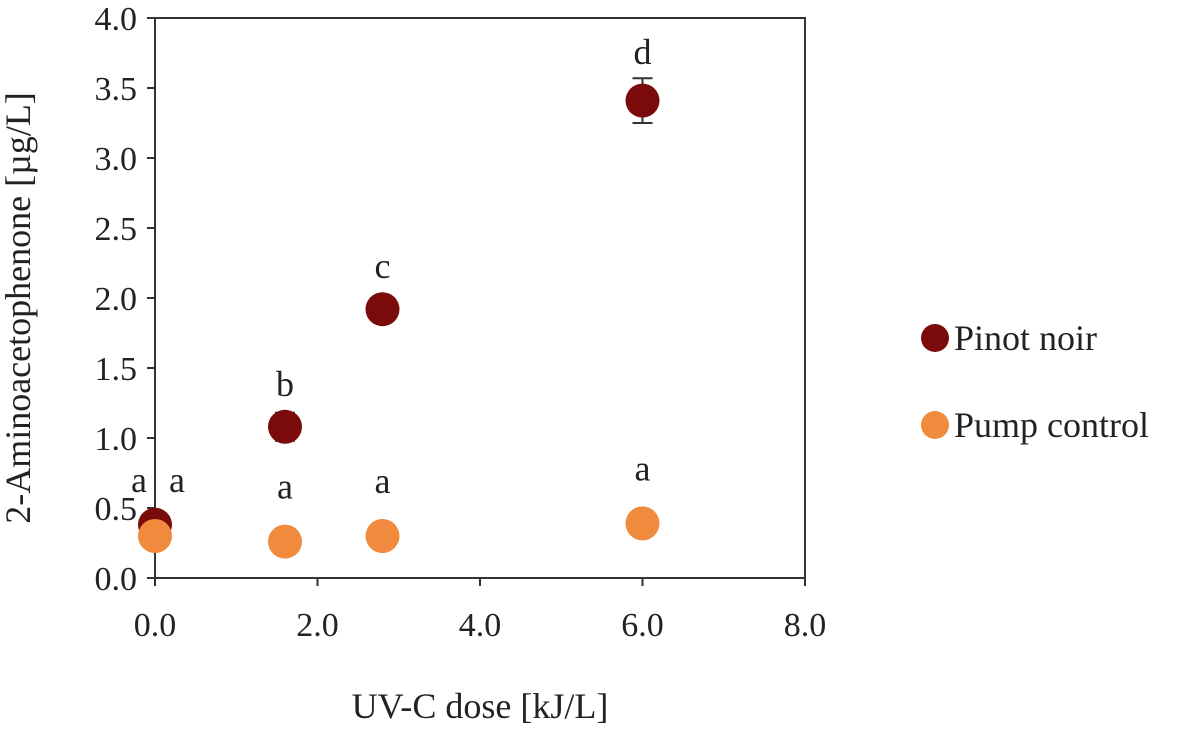 The height and width of the screenshot is (741, 1200). What do you see at coordinates (643, 52) in the screenshot?
I see `significance-label: d` at bounding box center [643, 52].